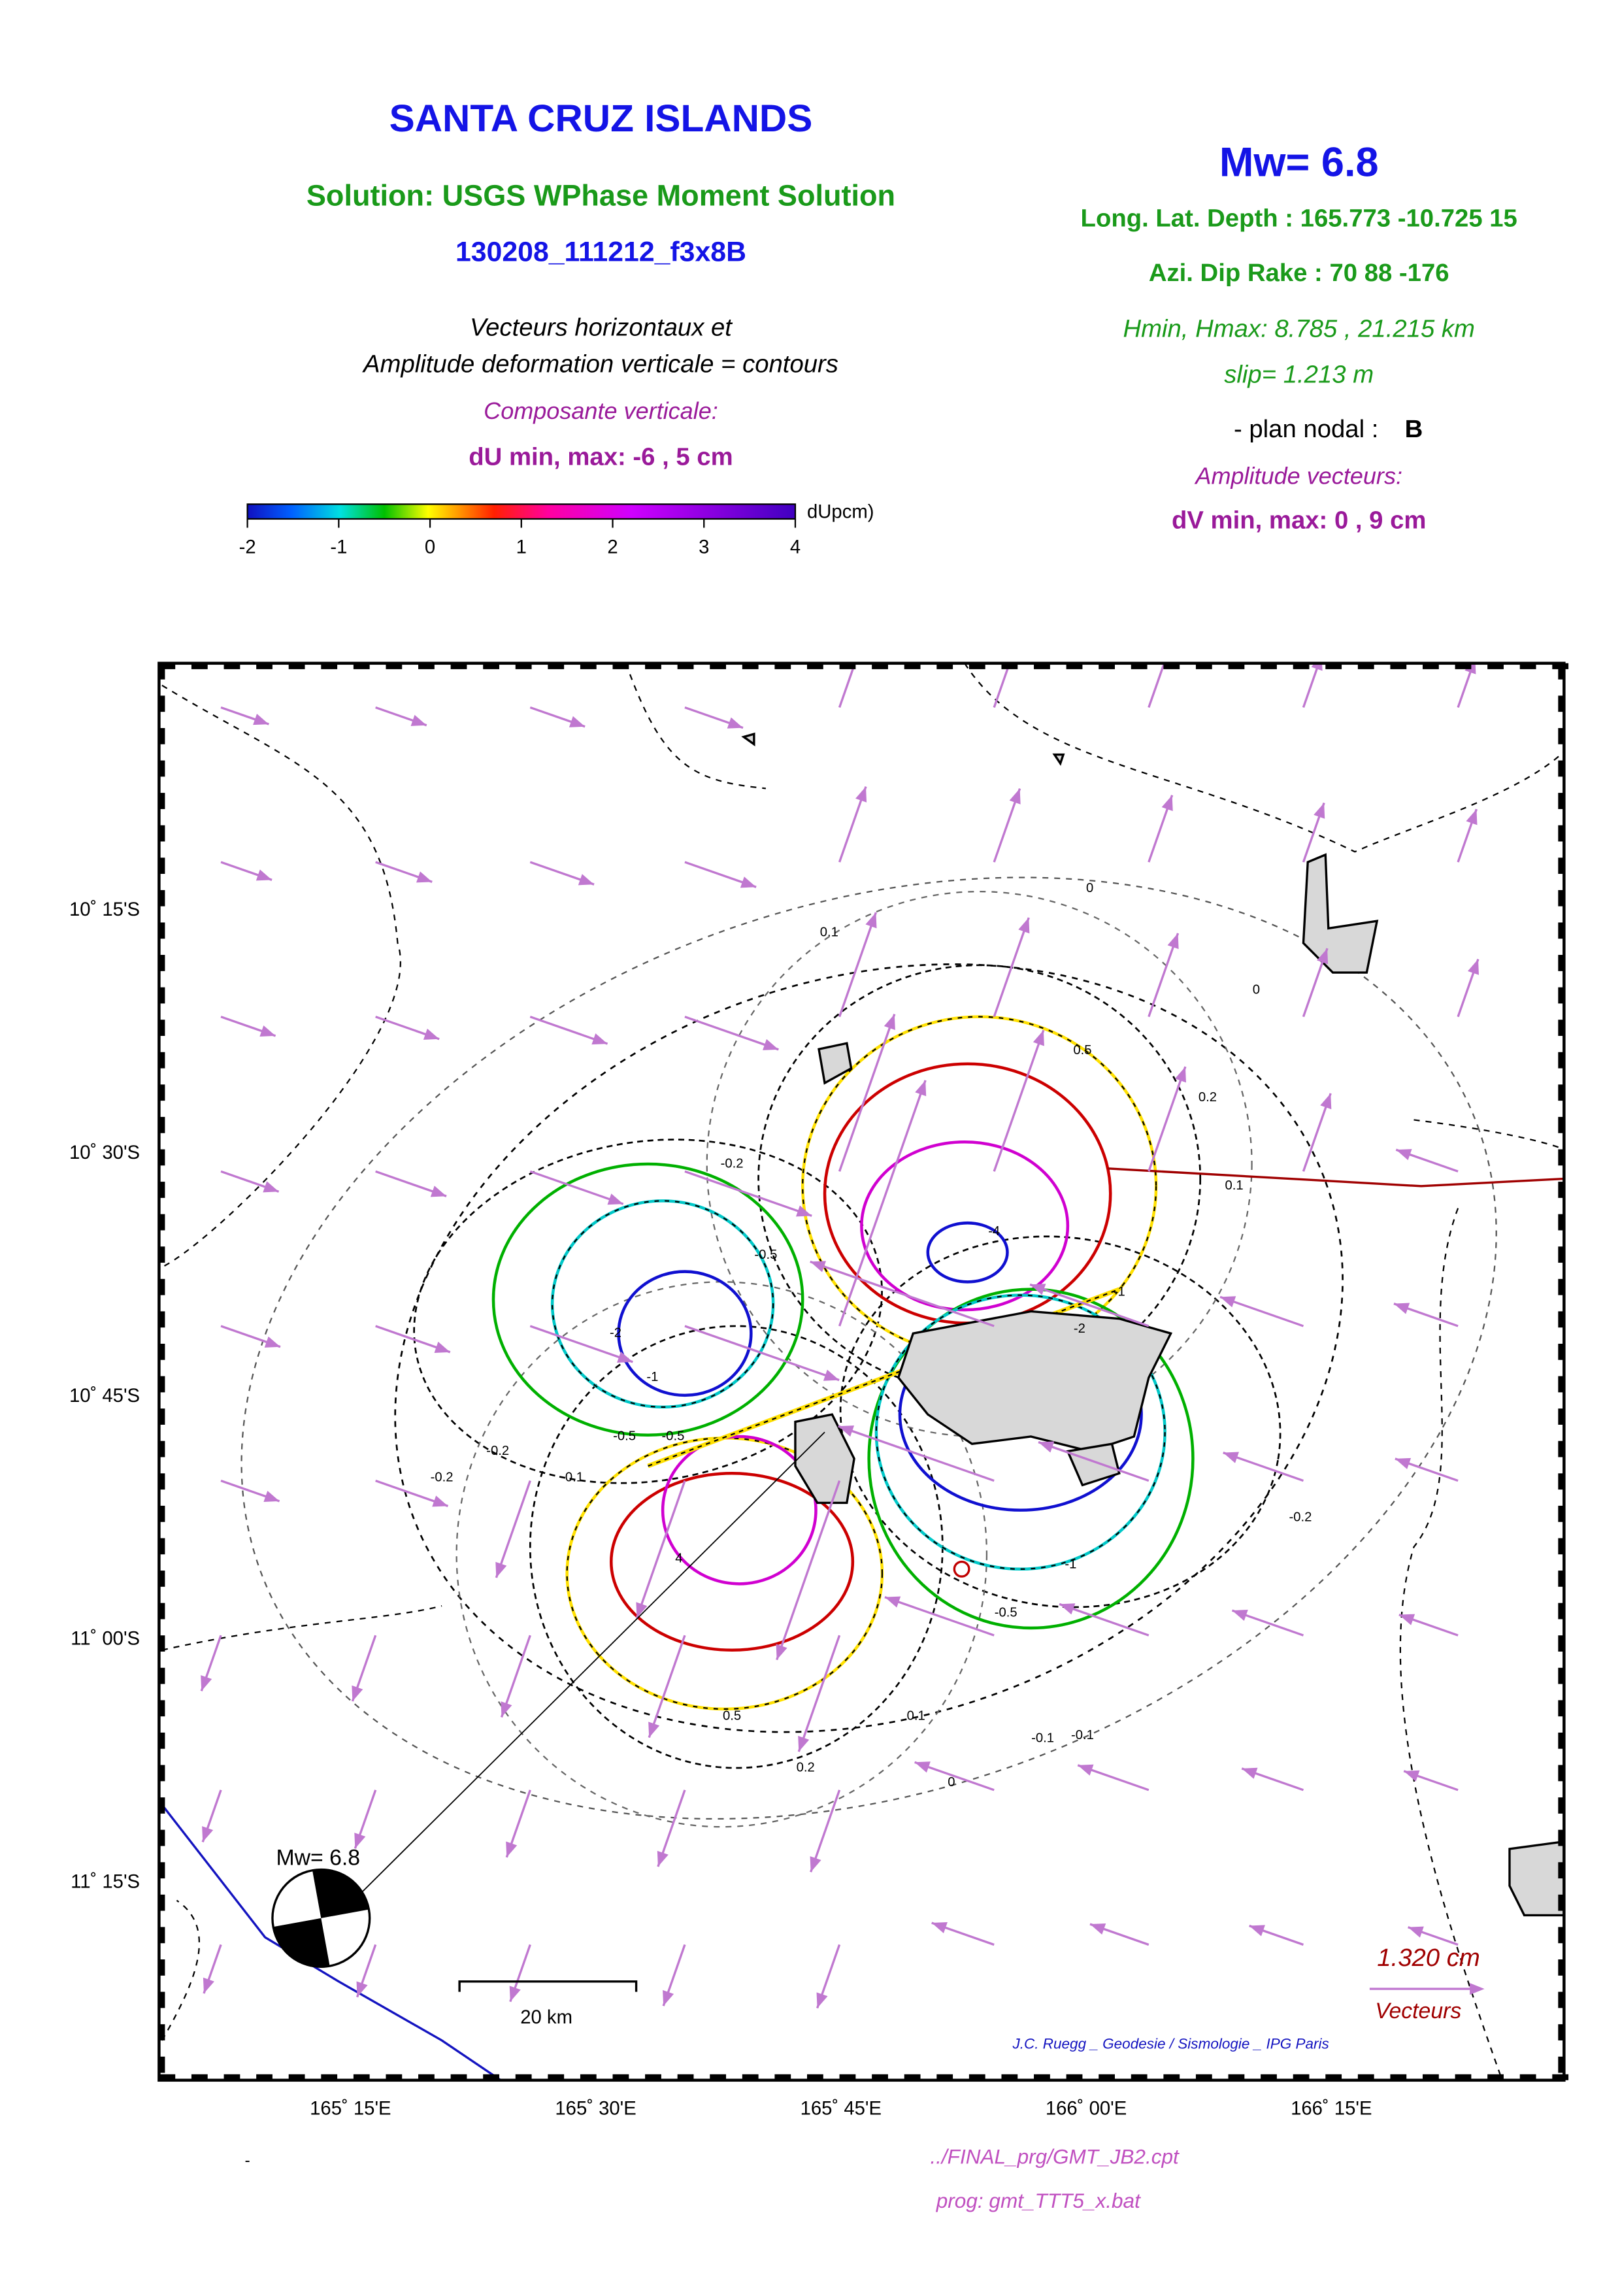 Image resolution: width=1620 pixels, height=2296 pixels. What do you see at coordinates (704, 547) in the screenshot?
I see `colorbar-tick-label: 3` at bounding box center [704, 547].